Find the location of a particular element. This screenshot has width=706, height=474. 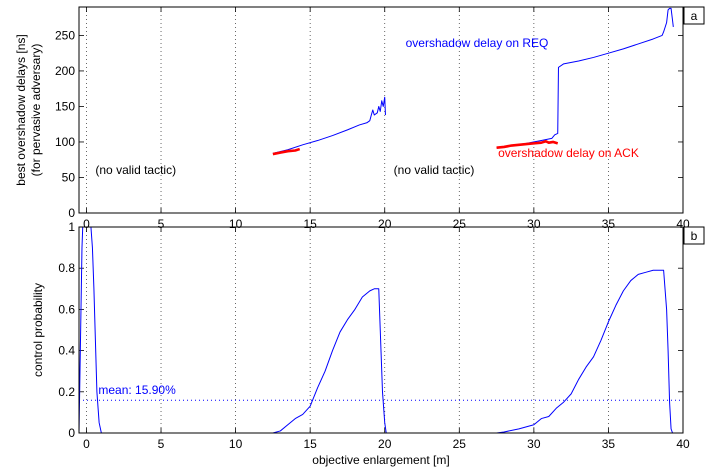

y-axis-label: control probability is located at coordinates (38, 330).